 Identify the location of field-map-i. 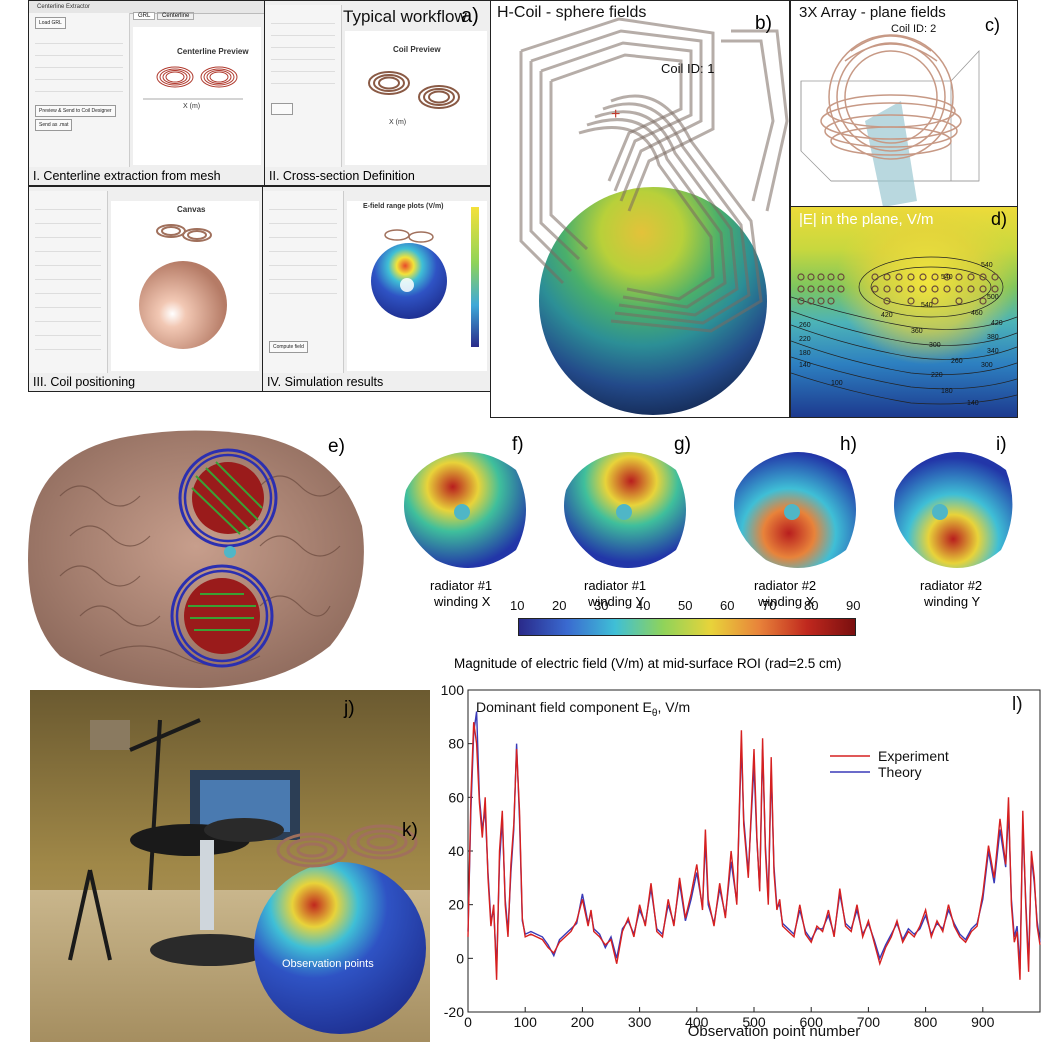
(953, 510).